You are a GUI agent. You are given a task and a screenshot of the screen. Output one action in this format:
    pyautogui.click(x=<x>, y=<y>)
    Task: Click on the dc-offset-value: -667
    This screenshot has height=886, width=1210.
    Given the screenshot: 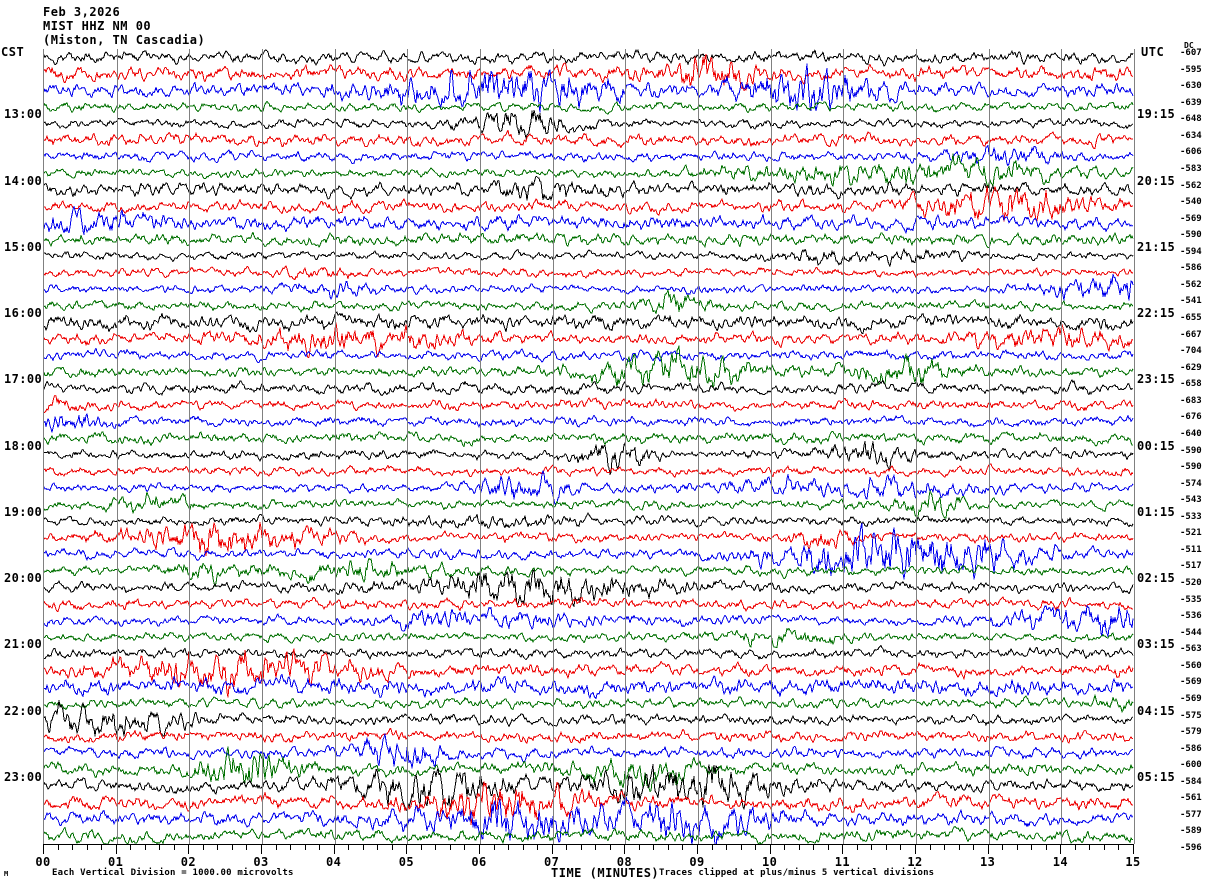 What is the action you would take?
    pyautogui.click(x=1191, y=334)
    